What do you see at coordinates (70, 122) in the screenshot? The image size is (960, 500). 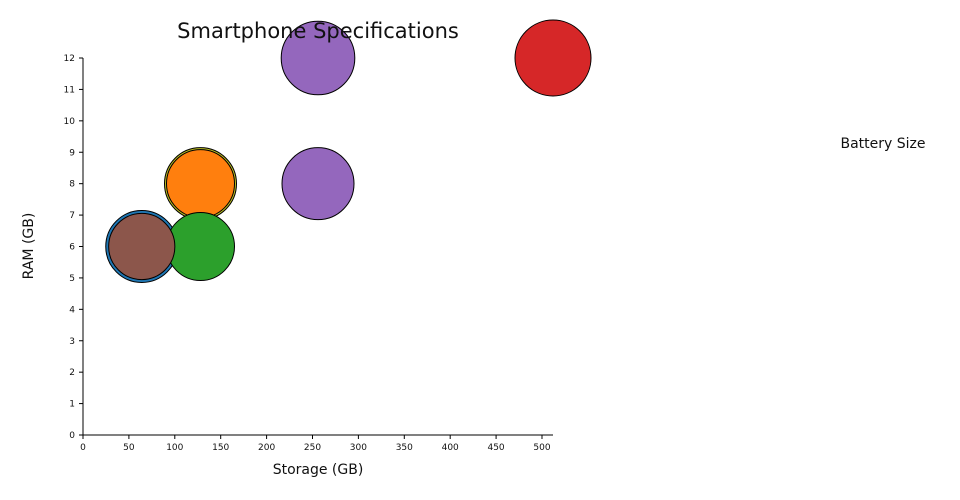 I see `y-tick-label: 10` at bounding box center [70, 122].